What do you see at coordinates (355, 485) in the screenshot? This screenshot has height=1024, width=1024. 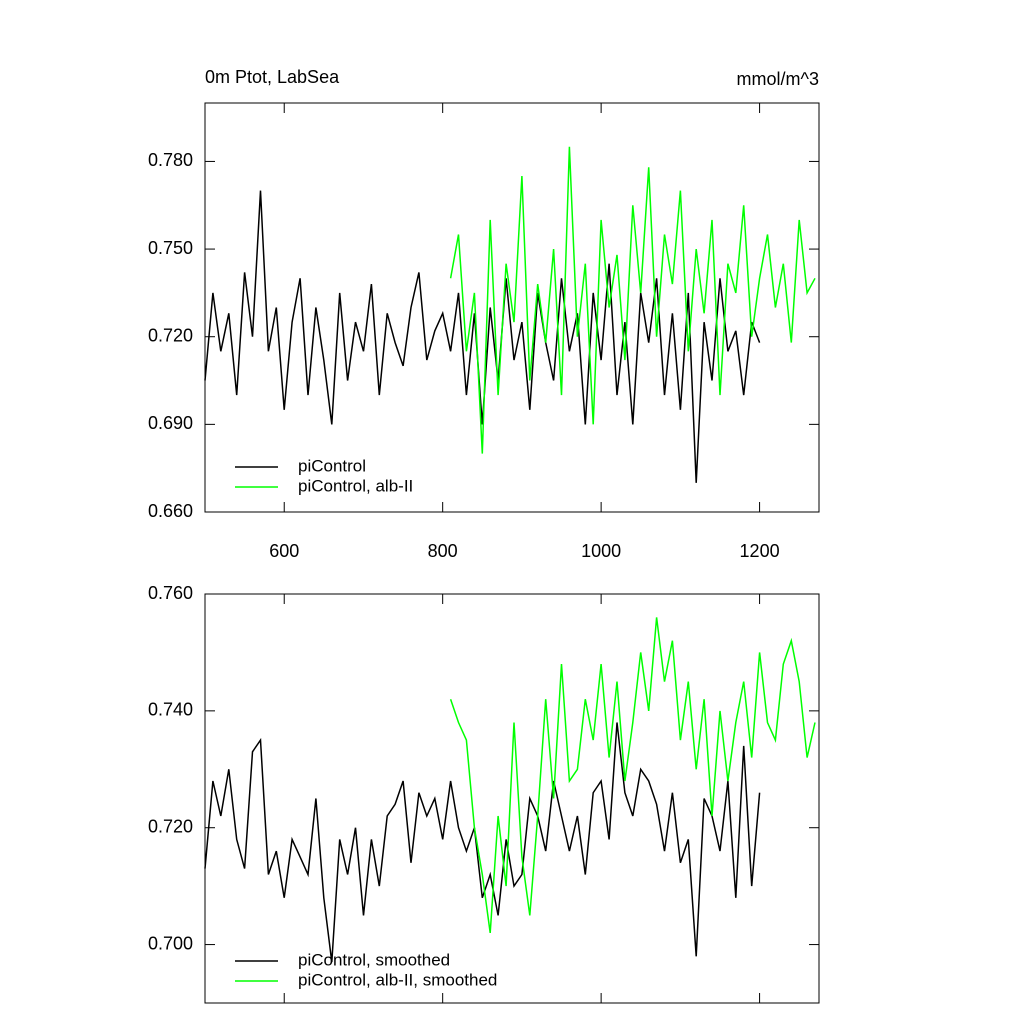 I see `legend-label: piControl, alb-II` at bounding box center [355, 485].